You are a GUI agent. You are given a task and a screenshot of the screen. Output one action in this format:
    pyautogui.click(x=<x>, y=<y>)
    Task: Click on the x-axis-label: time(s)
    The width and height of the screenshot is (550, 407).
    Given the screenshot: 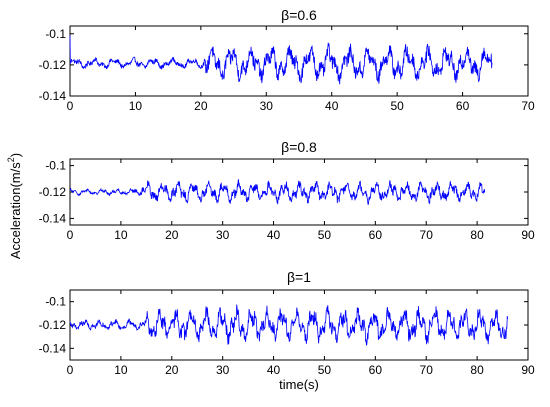 What is the action you would take?
    pyautogui.click(x=299, y=384)
    